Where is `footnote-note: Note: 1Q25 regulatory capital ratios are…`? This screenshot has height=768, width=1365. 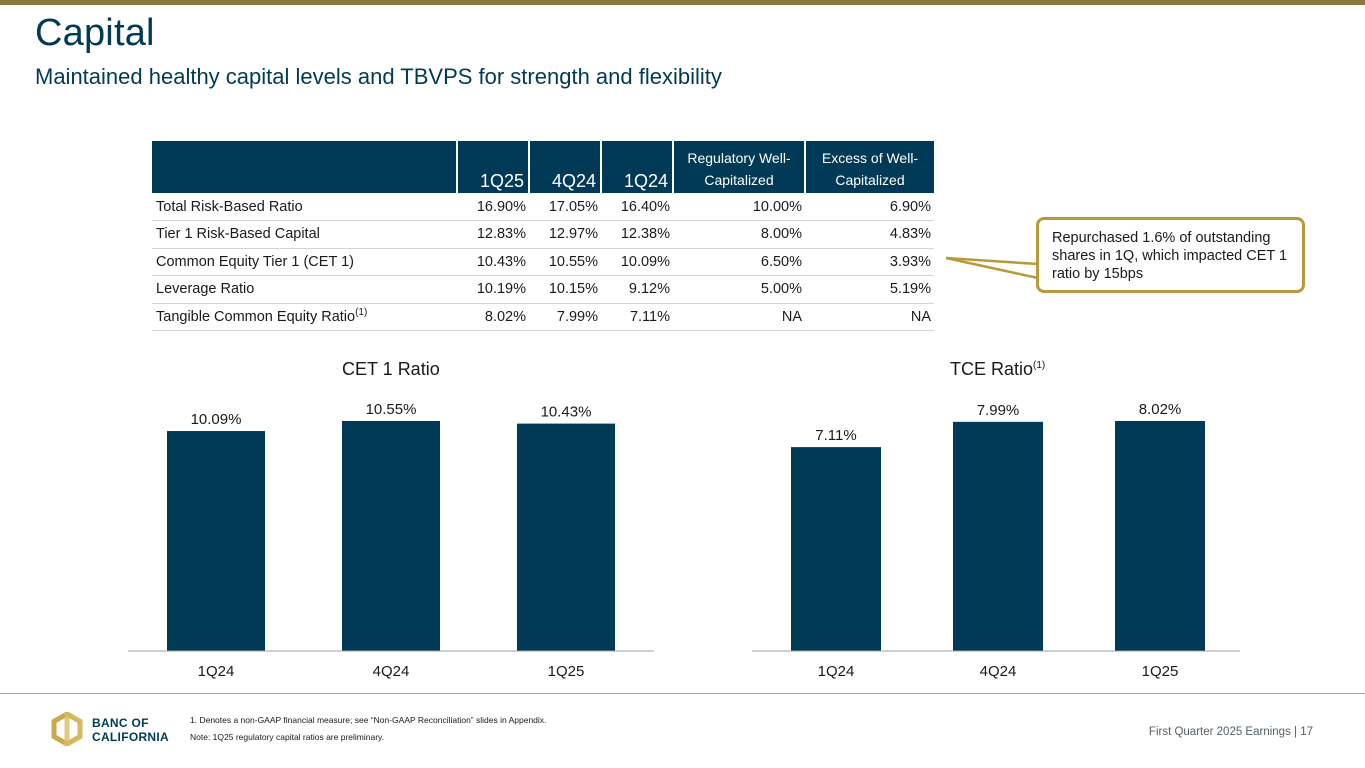
footnote-note: Note: 1Q25 regulatory capital ratios are… is located at coordinates (287, 737).